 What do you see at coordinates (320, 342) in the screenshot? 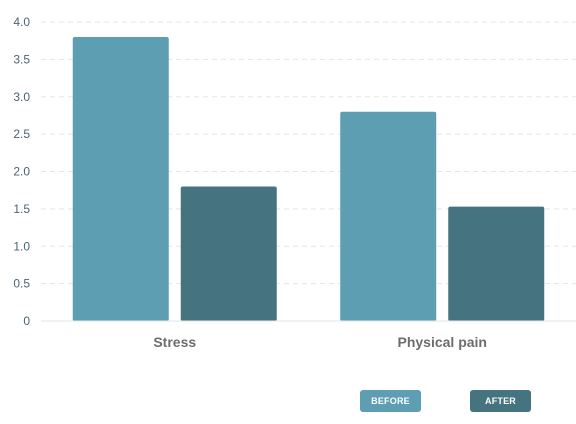
I see `x-axis-category-labels: Stress Physical pain` at bounding box center [320, 342].